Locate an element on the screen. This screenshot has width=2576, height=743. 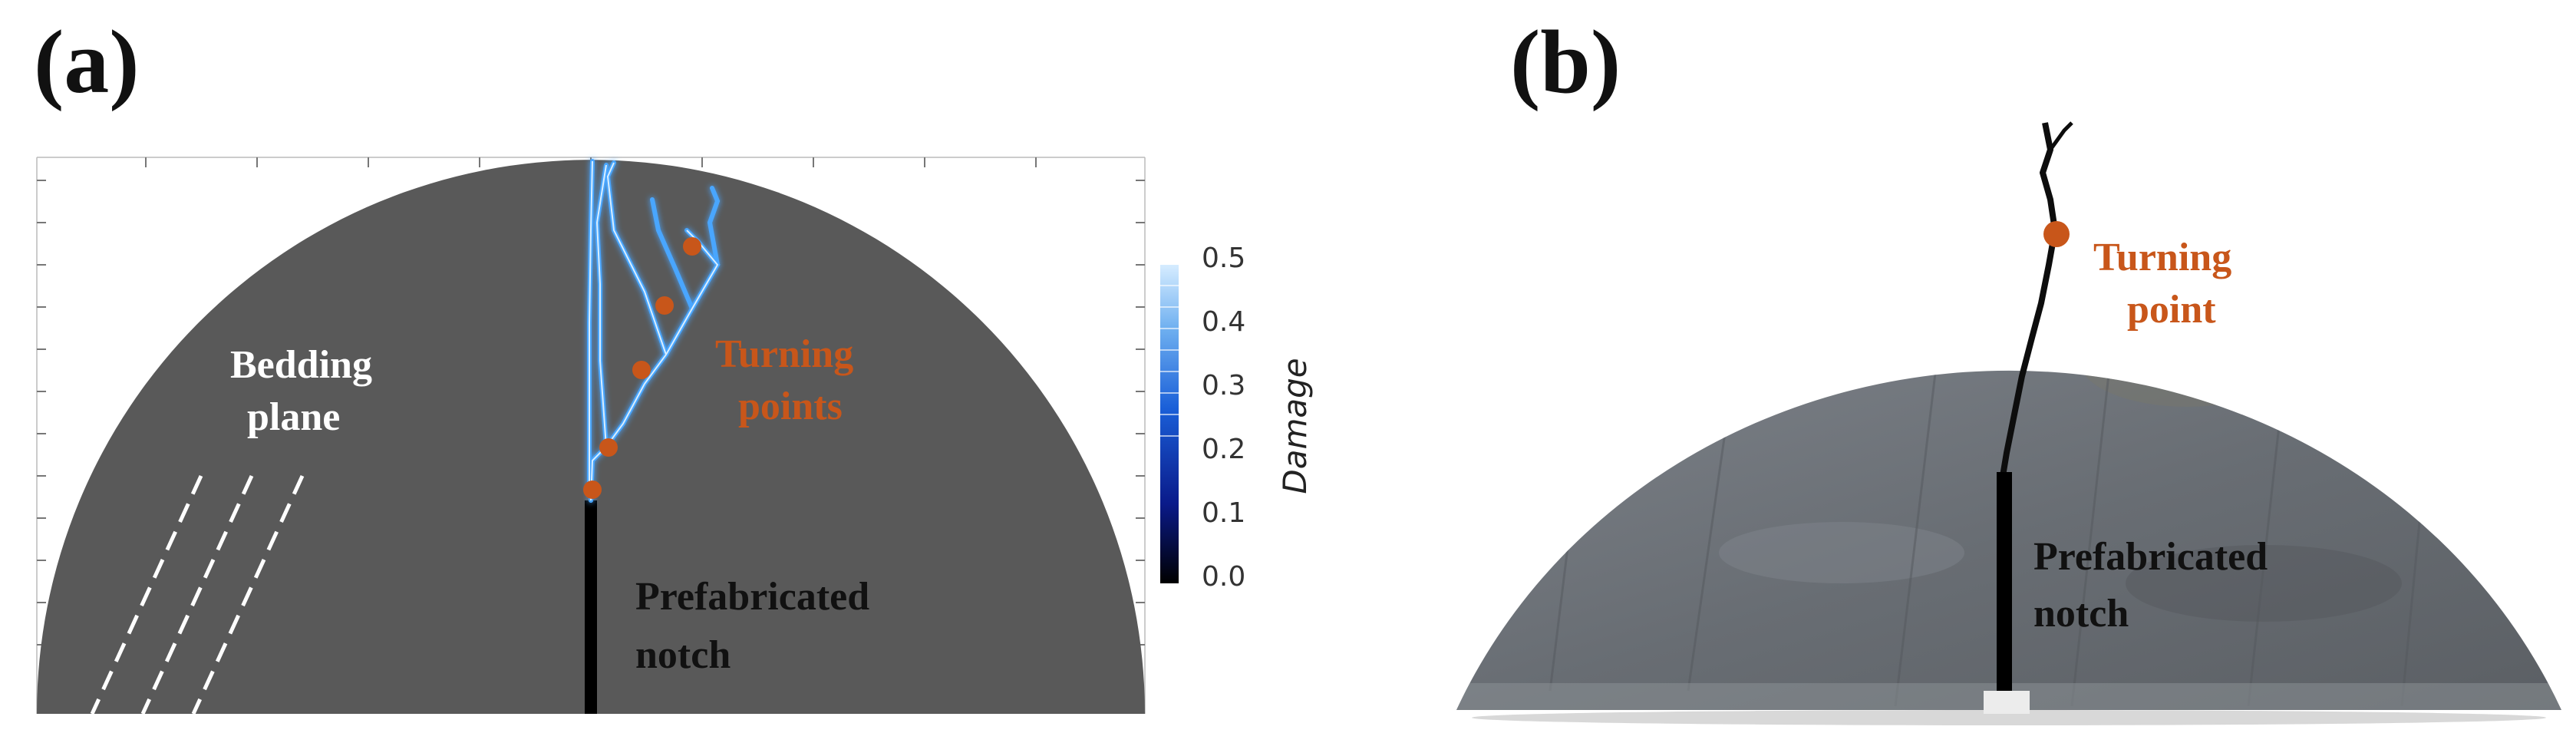
notch-label-b-line1: Prefabricated is located at coordinates (2150, 557).